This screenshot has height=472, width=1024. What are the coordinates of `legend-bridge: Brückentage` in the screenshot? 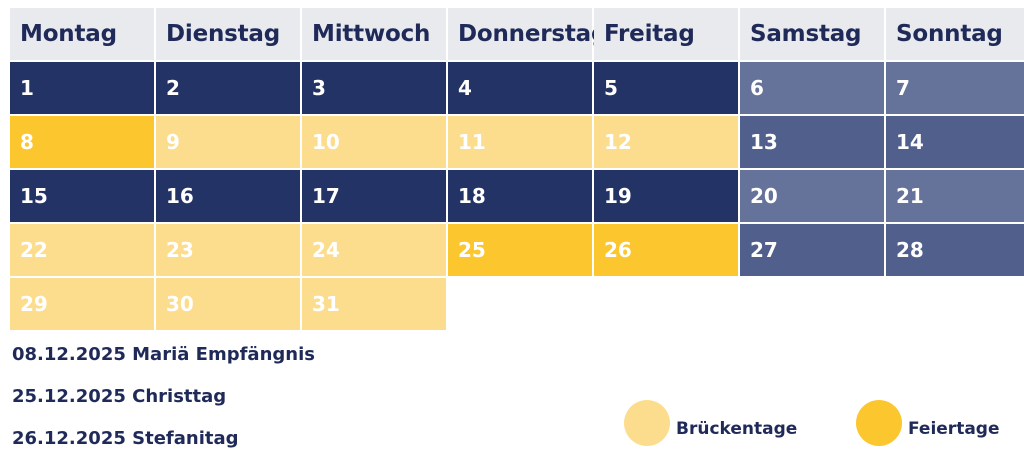 It's located at (710, 423).